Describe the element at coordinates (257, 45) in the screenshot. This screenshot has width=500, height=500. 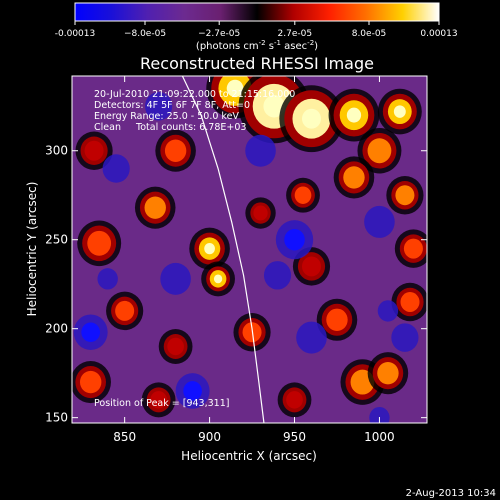
I see `colorbar-unit-label: (photons cm-2 s-1 asec-2)` at that location.